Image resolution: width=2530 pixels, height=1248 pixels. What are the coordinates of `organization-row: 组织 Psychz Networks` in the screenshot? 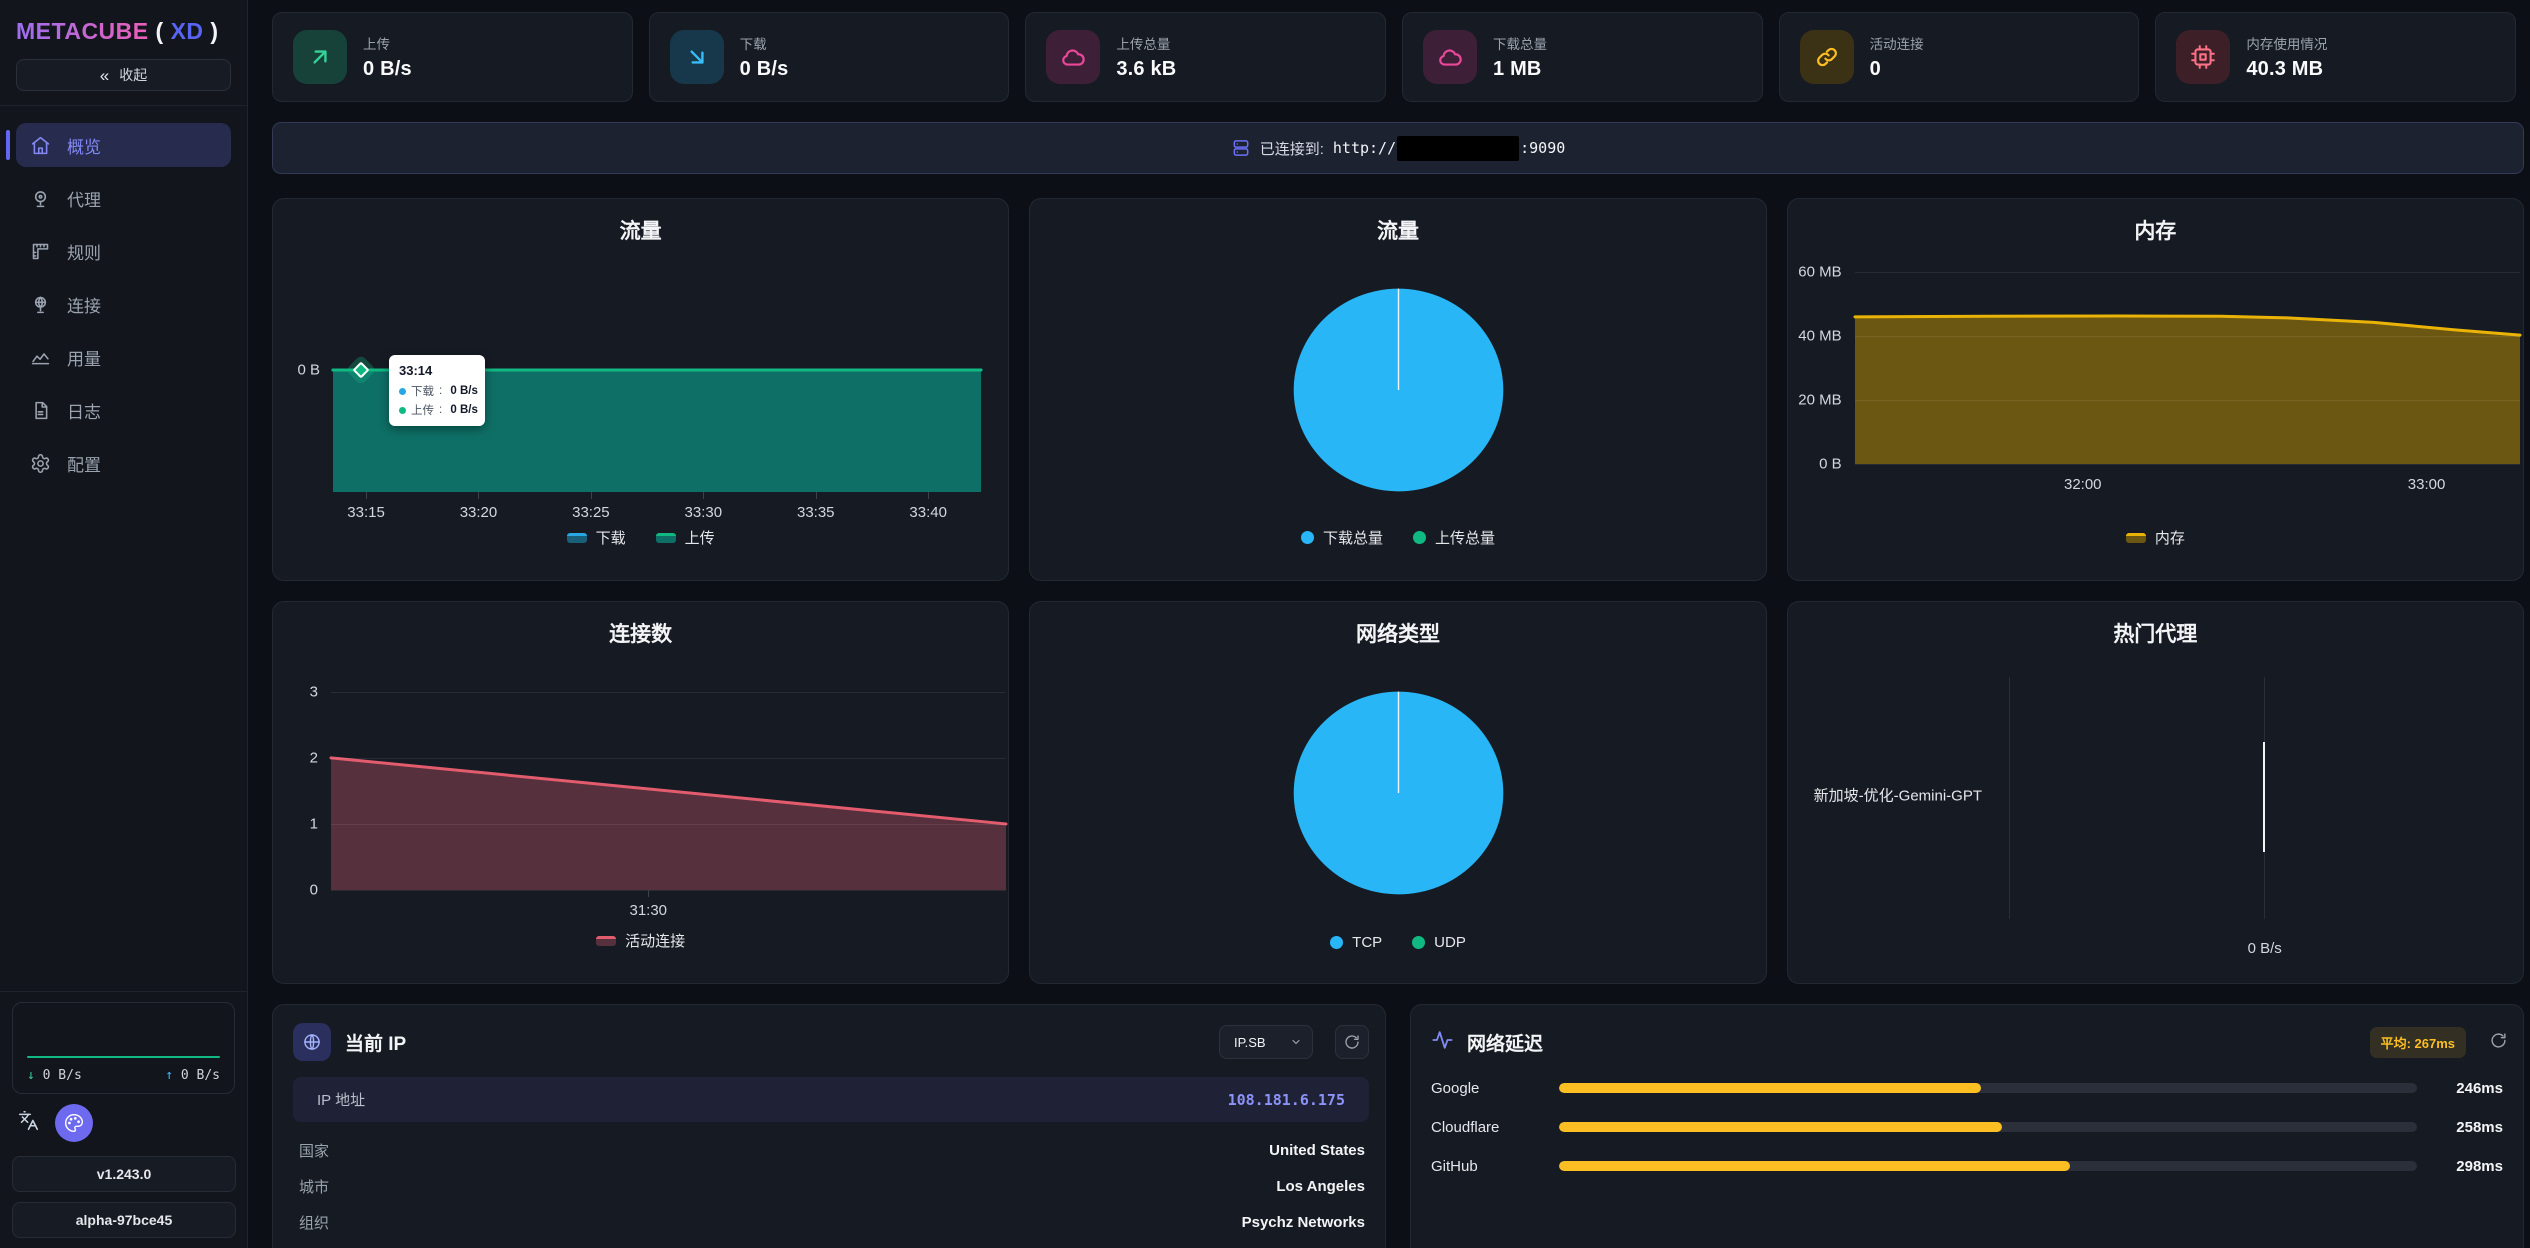 It's located at (832, 1222).